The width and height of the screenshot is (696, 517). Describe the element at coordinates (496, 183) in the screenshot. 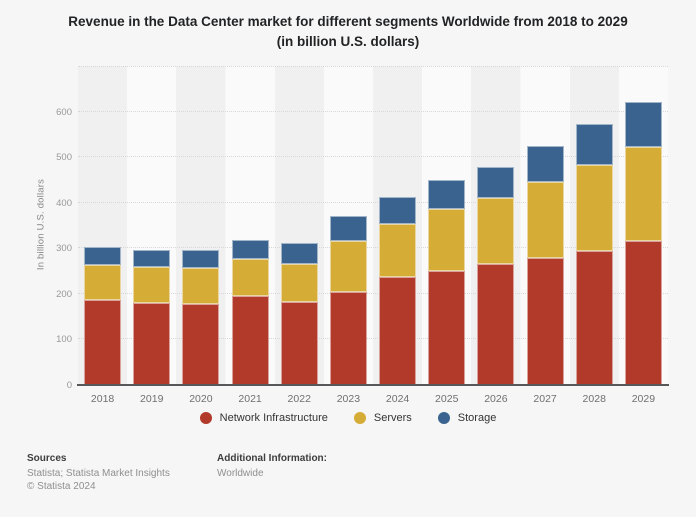

I see `bar-segment-2026-storage` at that location.